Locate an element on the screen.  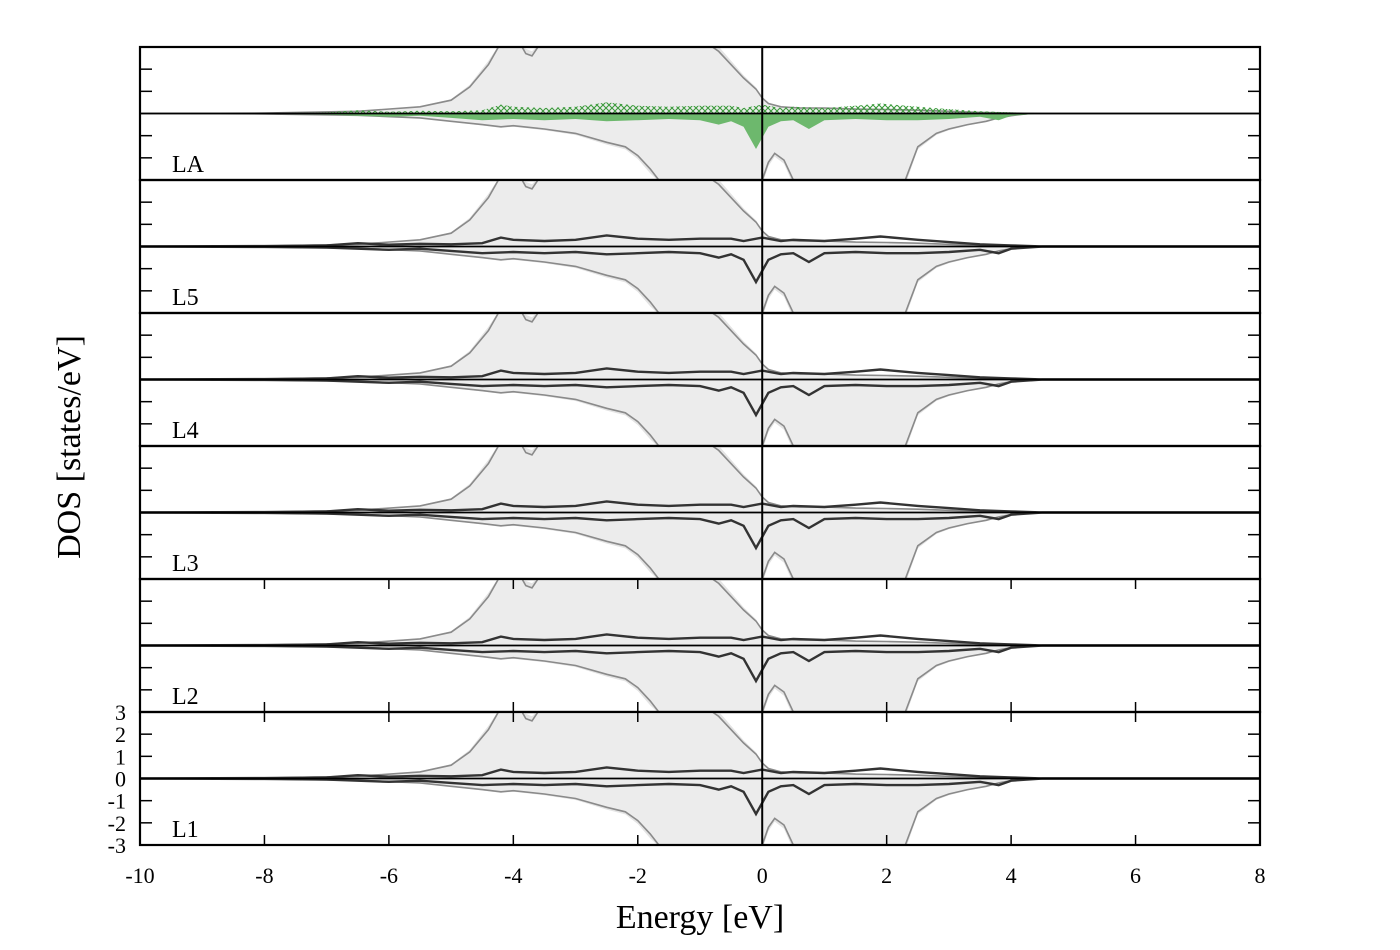
panel-l4: L4 is located at coordinates (700, 379).